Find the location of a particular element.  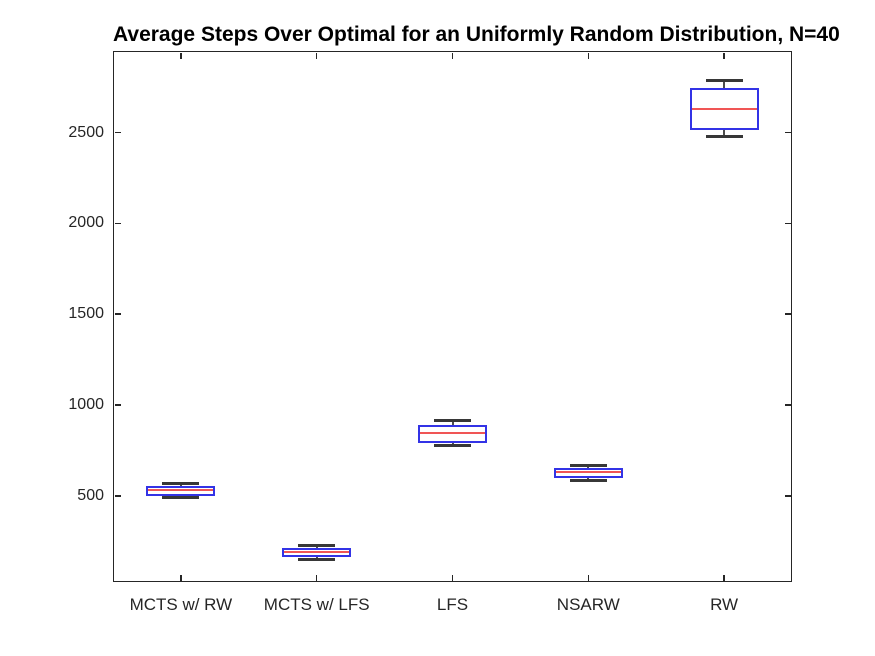

whisker-lower-line is located at coordinates (724, 133).